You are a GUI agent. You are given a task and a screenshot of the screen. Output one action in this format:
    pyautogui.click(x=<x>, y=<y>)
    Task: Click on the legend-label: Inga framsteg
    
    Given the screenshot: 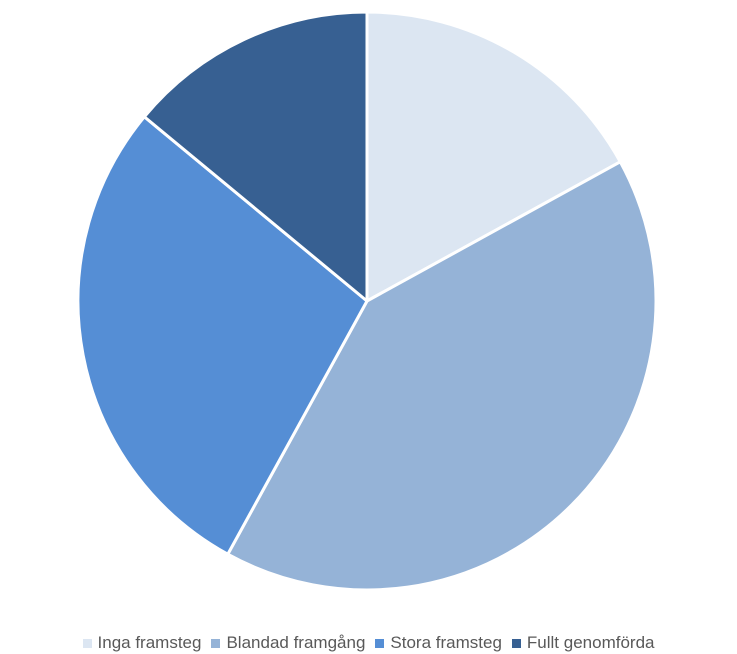 What is the action you would take?
    pyautogui.click(x=149, y=642)
    